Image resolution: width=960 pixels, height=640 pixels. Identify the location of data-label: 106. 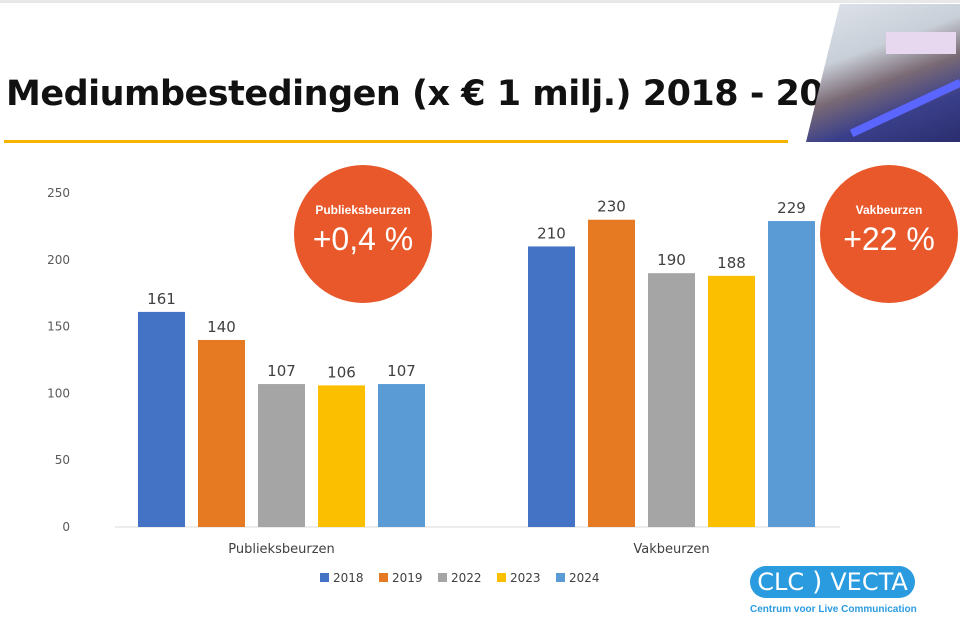
(341, 372).